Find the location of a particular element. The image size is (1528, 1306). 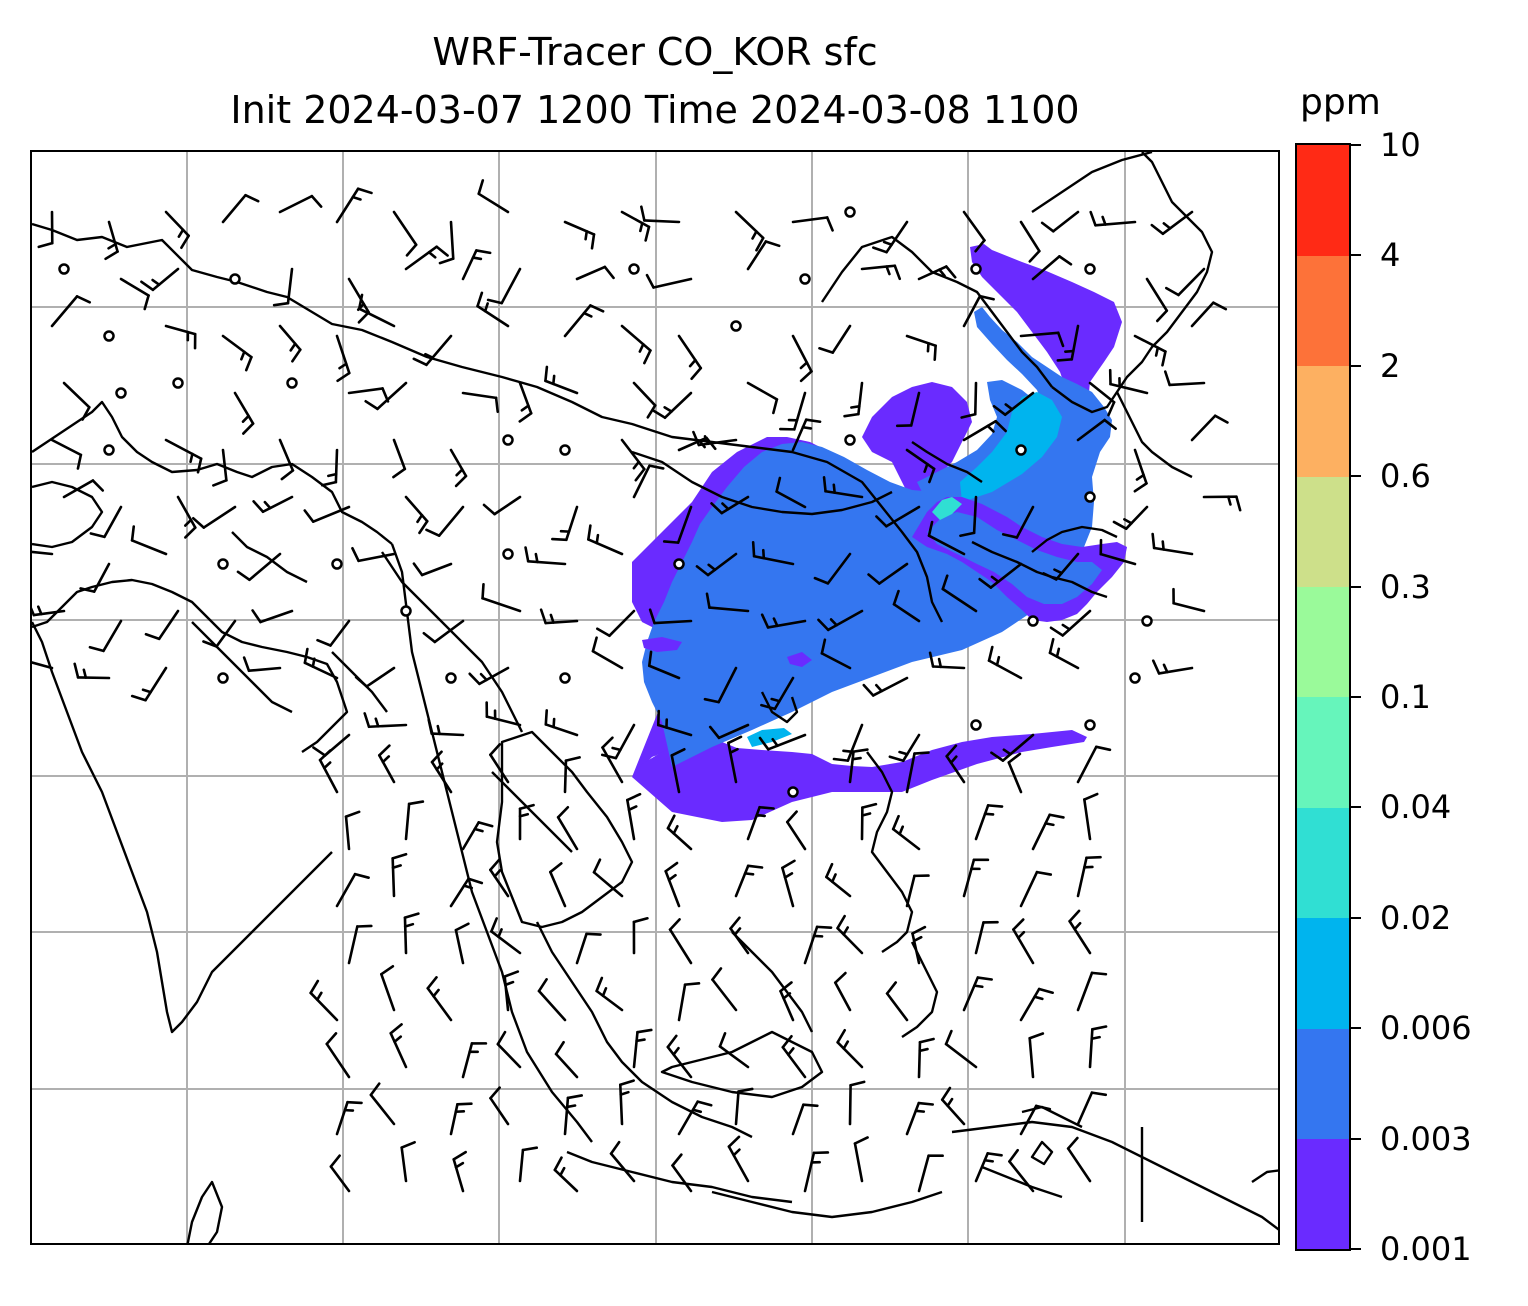

colorbar-band is located at coordinates (1323, 642).